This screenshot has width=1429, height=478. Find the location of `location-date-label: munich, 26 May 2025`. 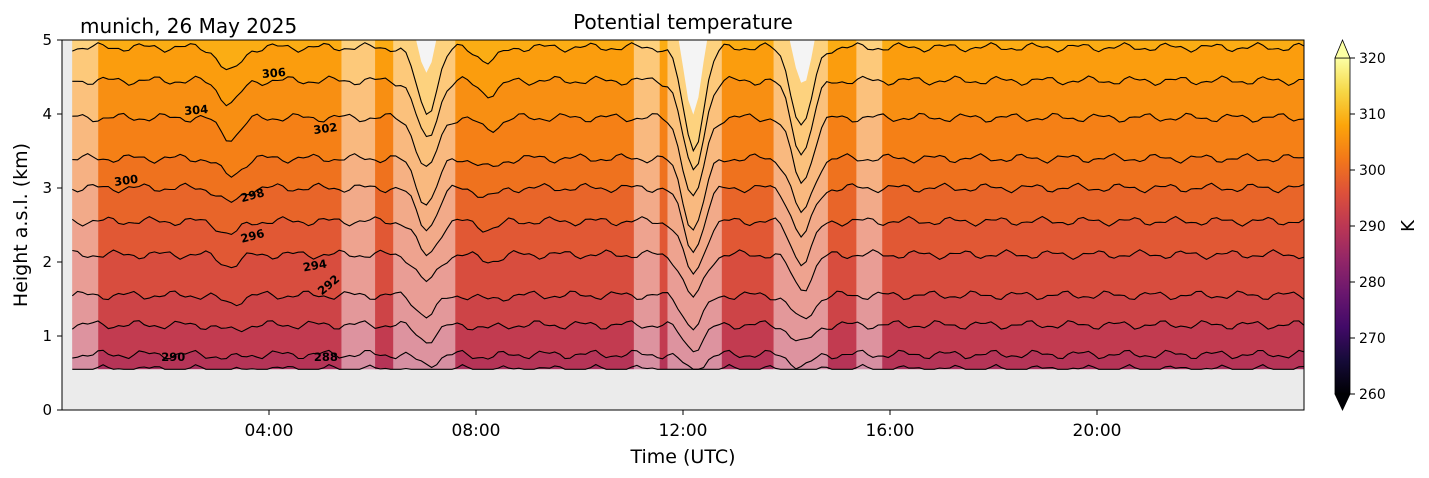

location-date-label: munich, 26 May 2025 is located at coordinates (188, 26).